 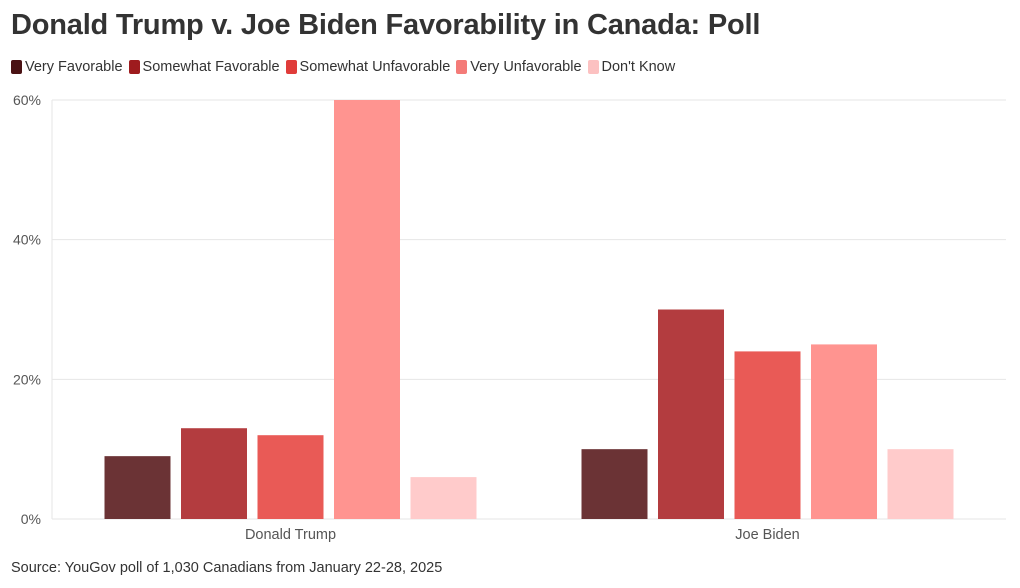 I want to click on legend-item: Very Favorable, so click(x=67, y=67).